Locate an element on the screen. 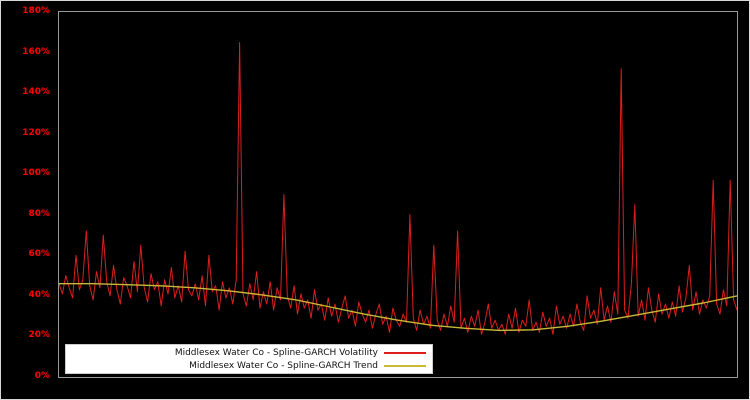  legend-line-sample-volatility is located at coordinates (405, 352).